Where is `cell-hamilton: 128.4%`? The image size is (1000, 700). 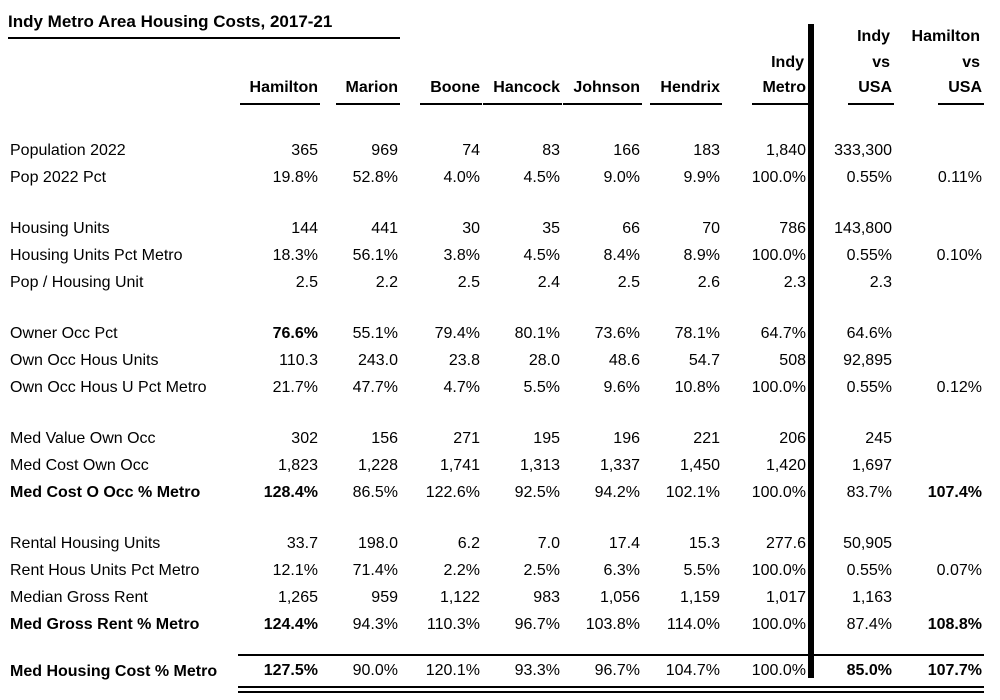
cell-hamilton: 128.4% is located at coordinates (290, 492).